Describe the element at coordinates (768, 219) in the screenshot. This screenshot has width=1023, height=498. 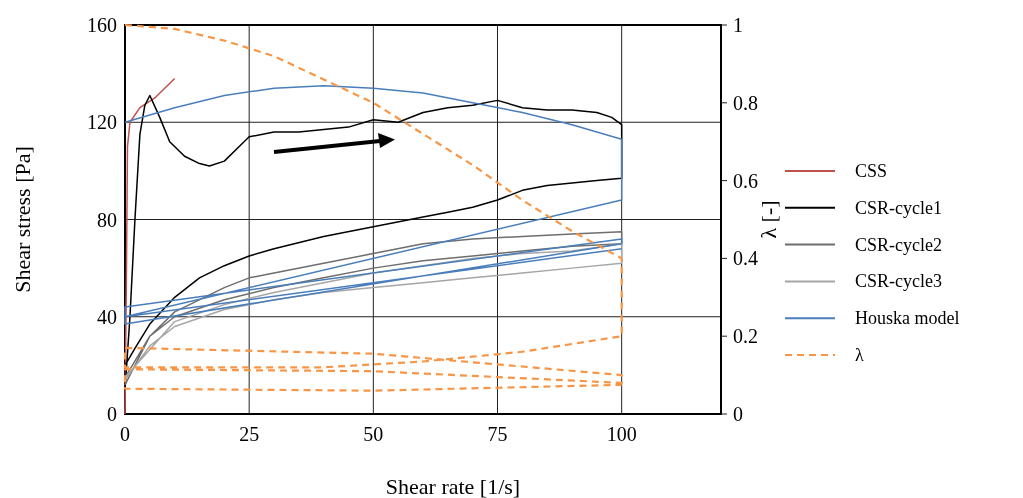
I see `y2-axis-title: λ [-]` at that location.